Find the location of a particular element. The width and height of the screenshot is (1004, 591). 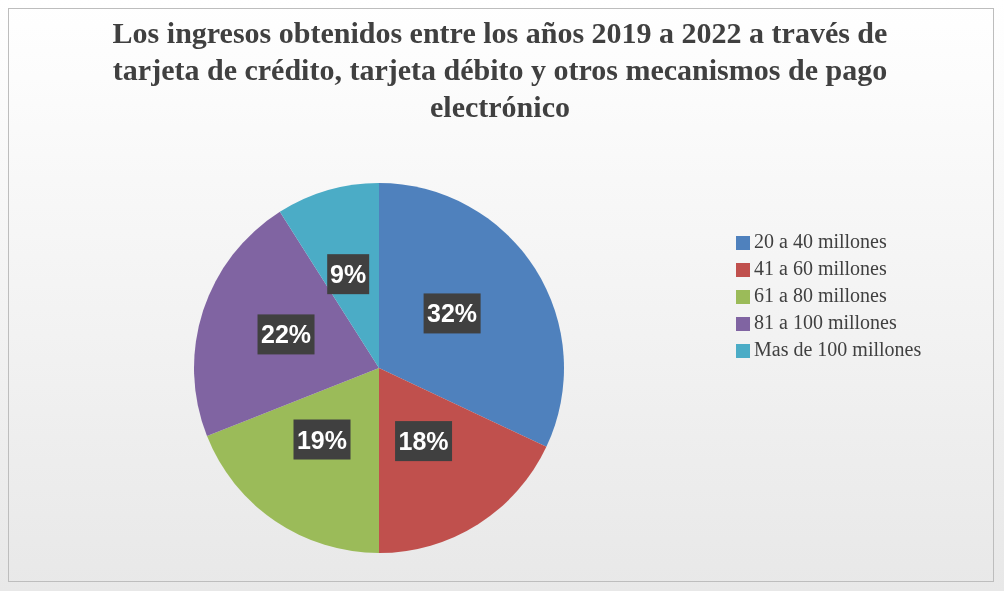

data-label: 18% is located at coordinates (423, 441).